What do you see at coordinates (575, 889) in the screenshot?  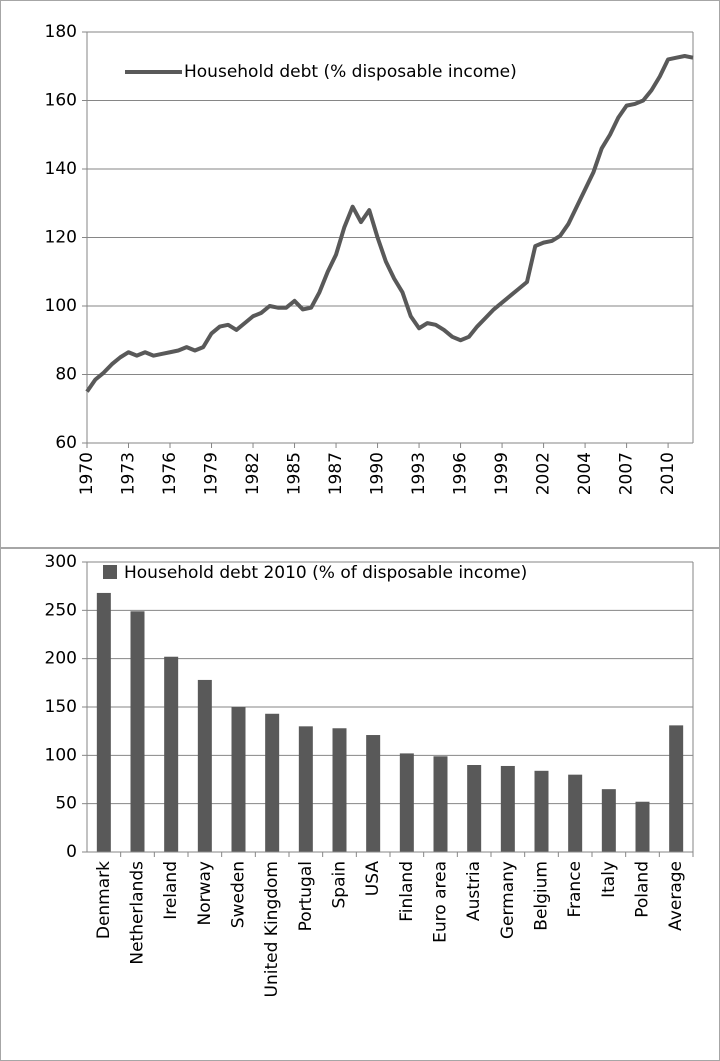 I see `x-tick-label: France` at bounding box center [575, 889].